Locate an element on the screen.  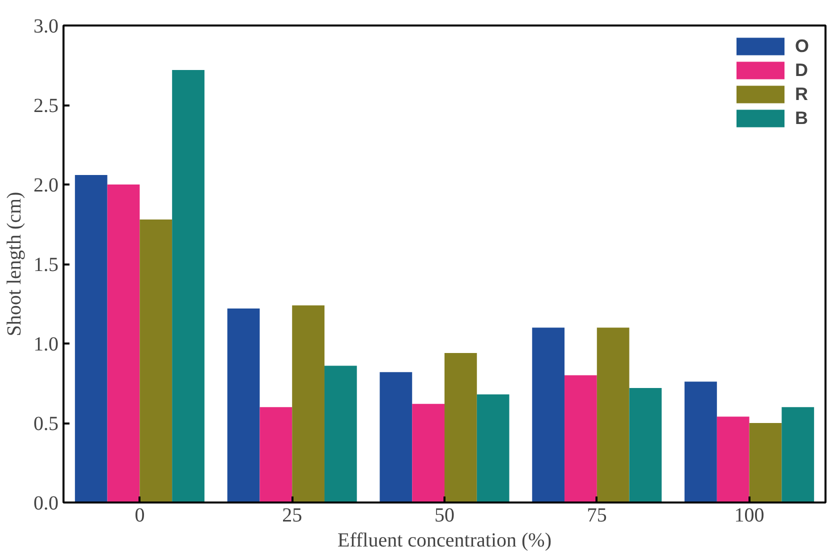
legend-label: O is located at coordinates (802, 46).